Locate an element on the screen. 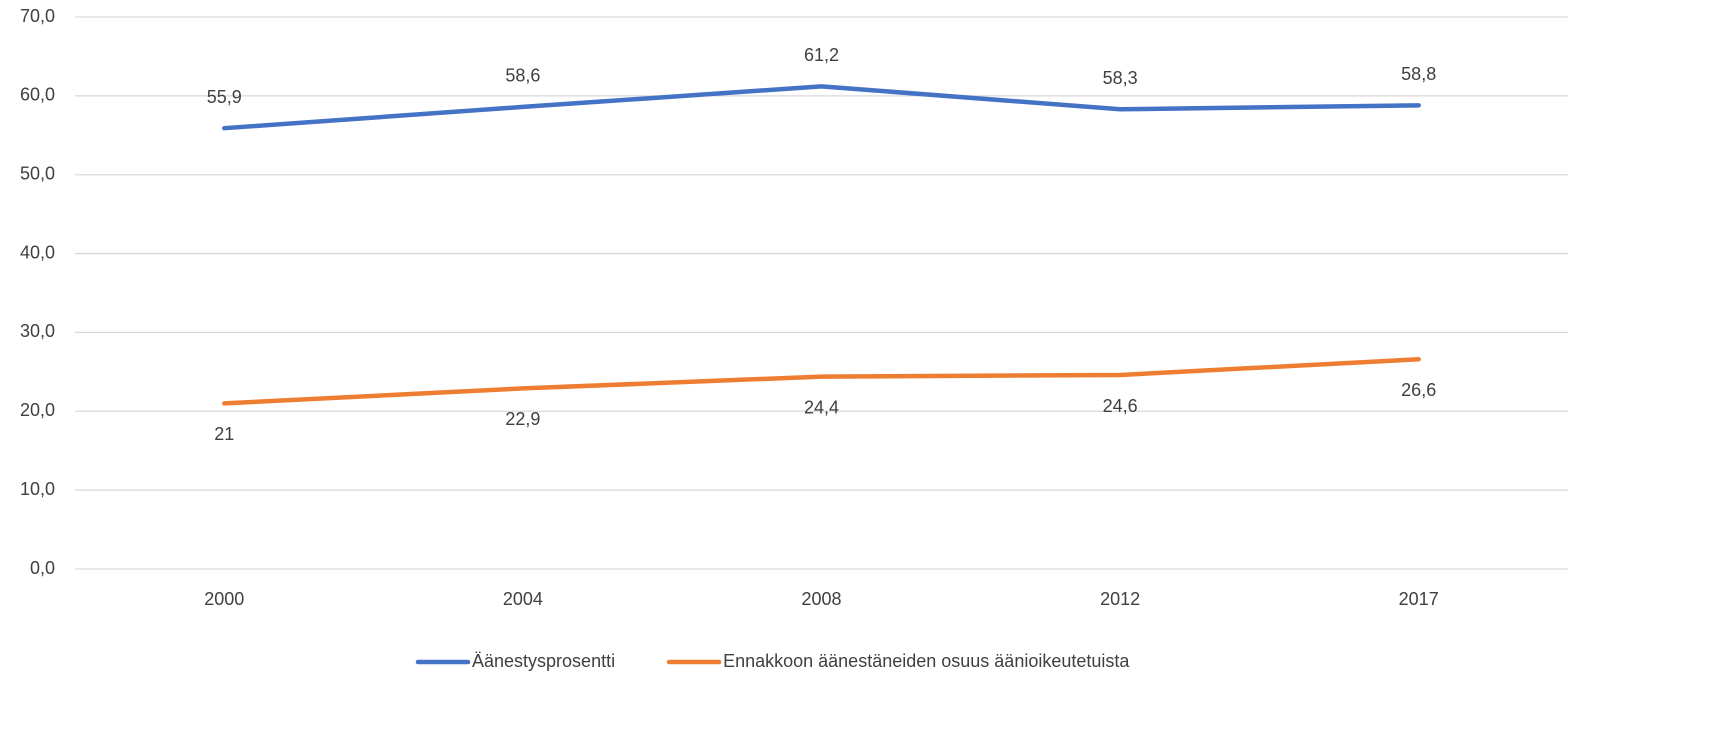 The width and height of the screenshot is (1711, 734). y-tick-label: 20,0 is located at coordinates (37, 410).